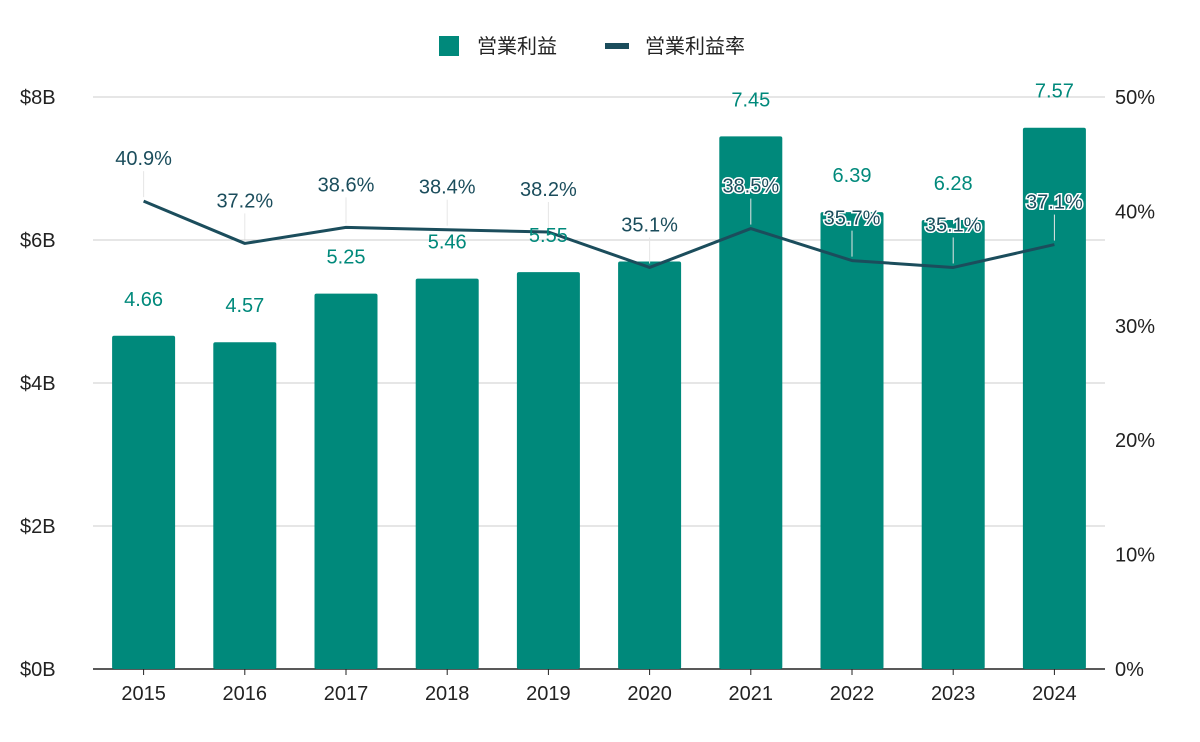 Image resolution: width=1200 pixels, height=742 pixels. Describe the element at coordinates (751, 694) in the screenshot. I see `x-tick-label: 2021` at that location.